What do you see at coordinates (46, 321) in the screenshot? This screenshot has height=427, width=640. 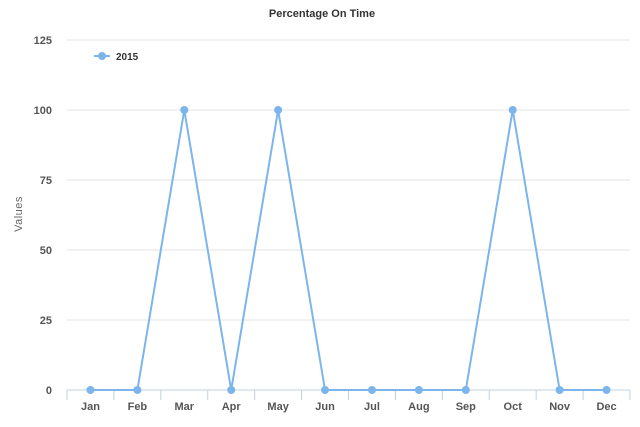 I see `y-tick-label: 25` at bounding box center [46, 321].